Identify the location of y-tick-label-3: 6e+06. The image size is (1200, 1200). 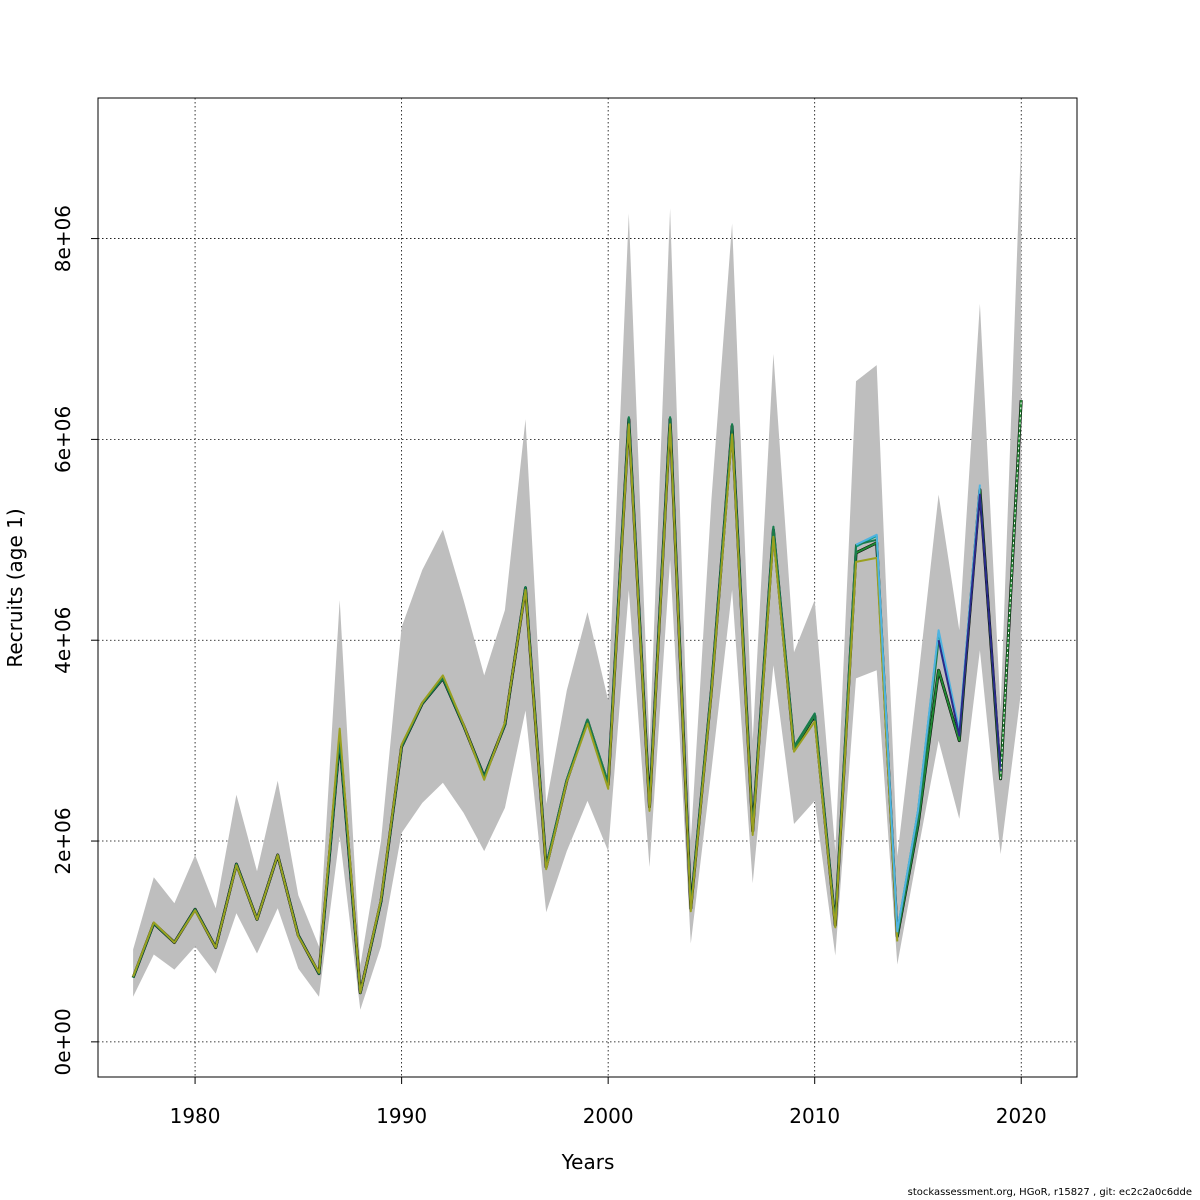
(63, 439).